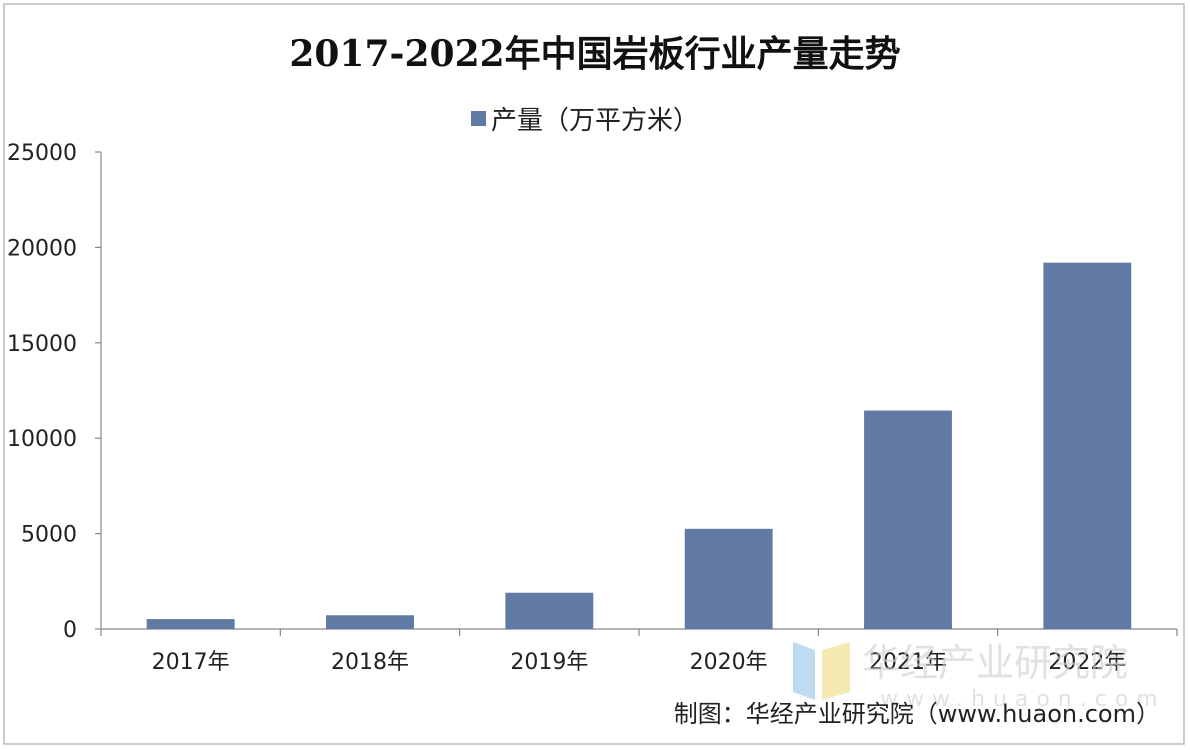 The height and width of the screenshot is (750, 1190). Describe the element at coordinates (370, 662) in the screenshot. I see `x-tick-label: 2018年` at that location.